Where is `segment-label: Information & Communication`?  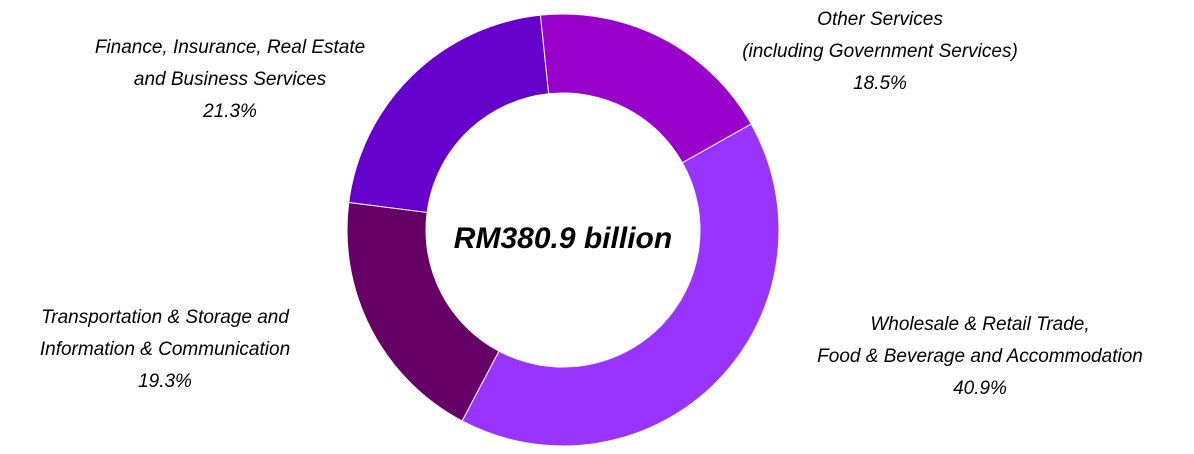 segment-label: Information & Communication is located at coordinates (165, 349).